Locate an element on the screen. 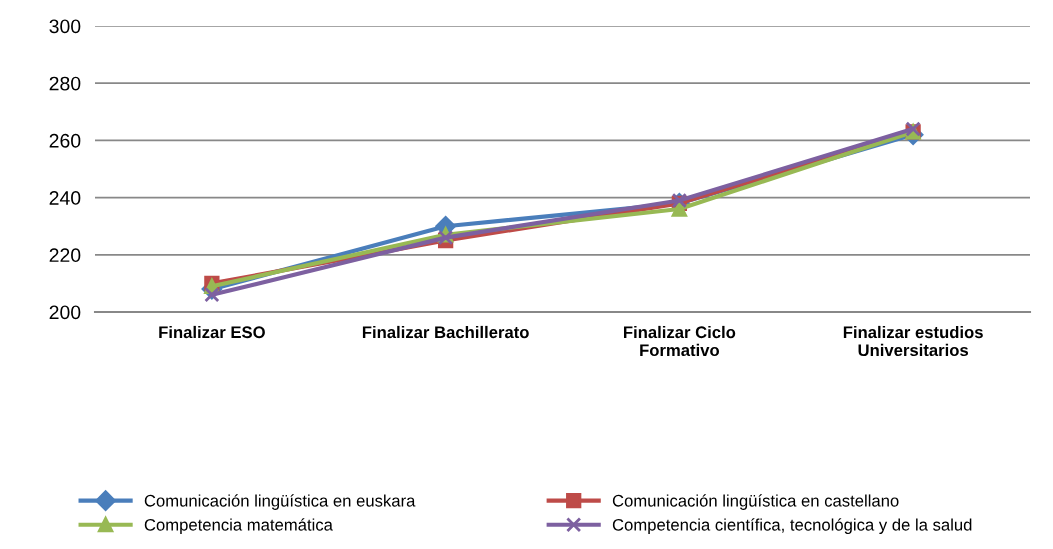 This screenshot has height=549, width=1053. legend-label: Competencia matemática is located at coordinates (238, 526).